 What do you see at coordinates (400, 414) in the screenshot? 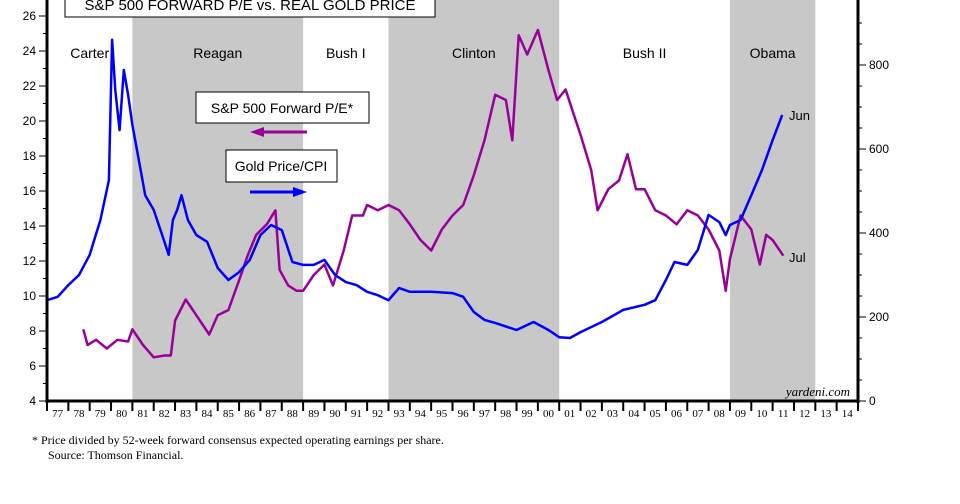
I see `x-tick-label: 93` at bounding box center [400, 414].